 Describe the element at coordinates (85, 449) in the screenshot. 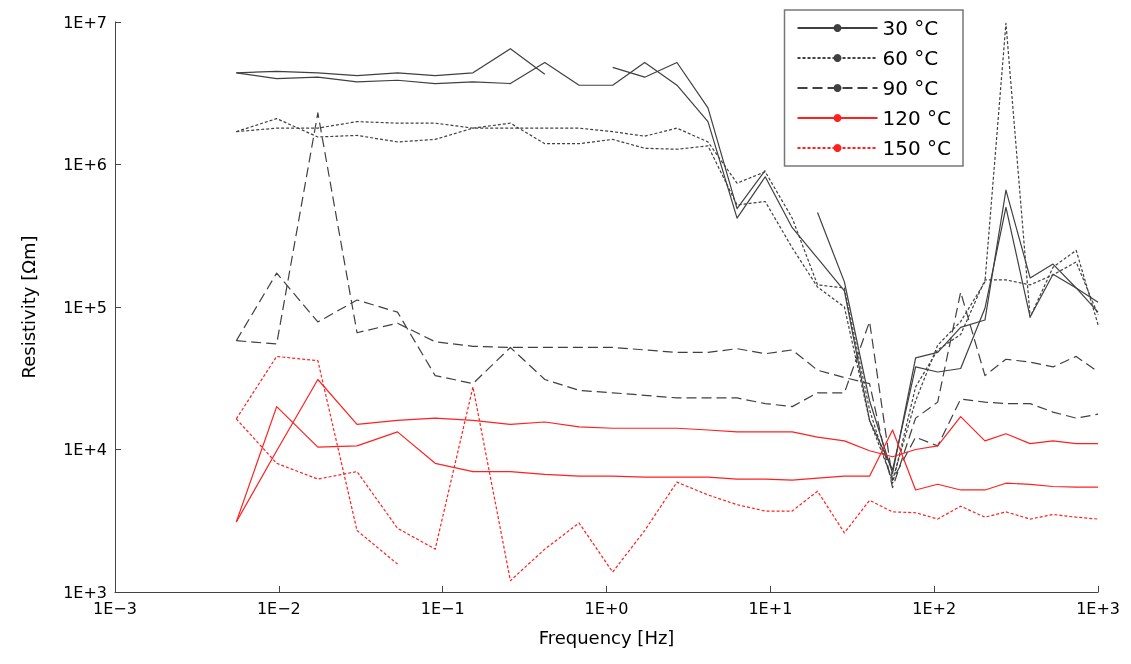

I see `y-tick-label: 1E+4` at that location.